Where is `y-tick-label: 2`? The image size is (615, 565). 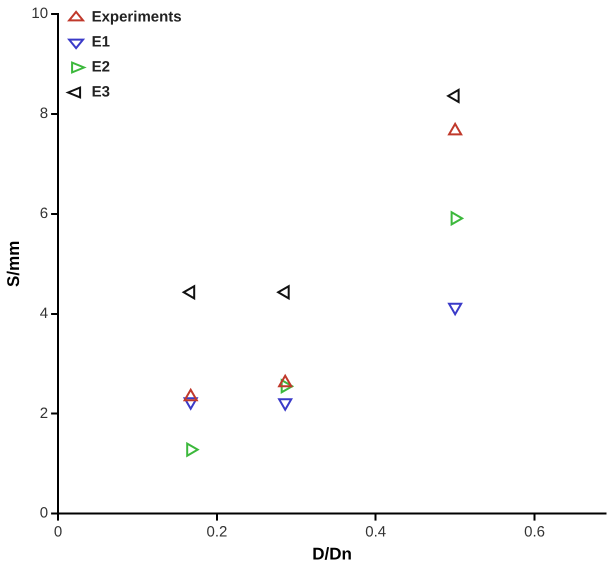 y-tick-label: 2 is located at coordinates (44, 413).